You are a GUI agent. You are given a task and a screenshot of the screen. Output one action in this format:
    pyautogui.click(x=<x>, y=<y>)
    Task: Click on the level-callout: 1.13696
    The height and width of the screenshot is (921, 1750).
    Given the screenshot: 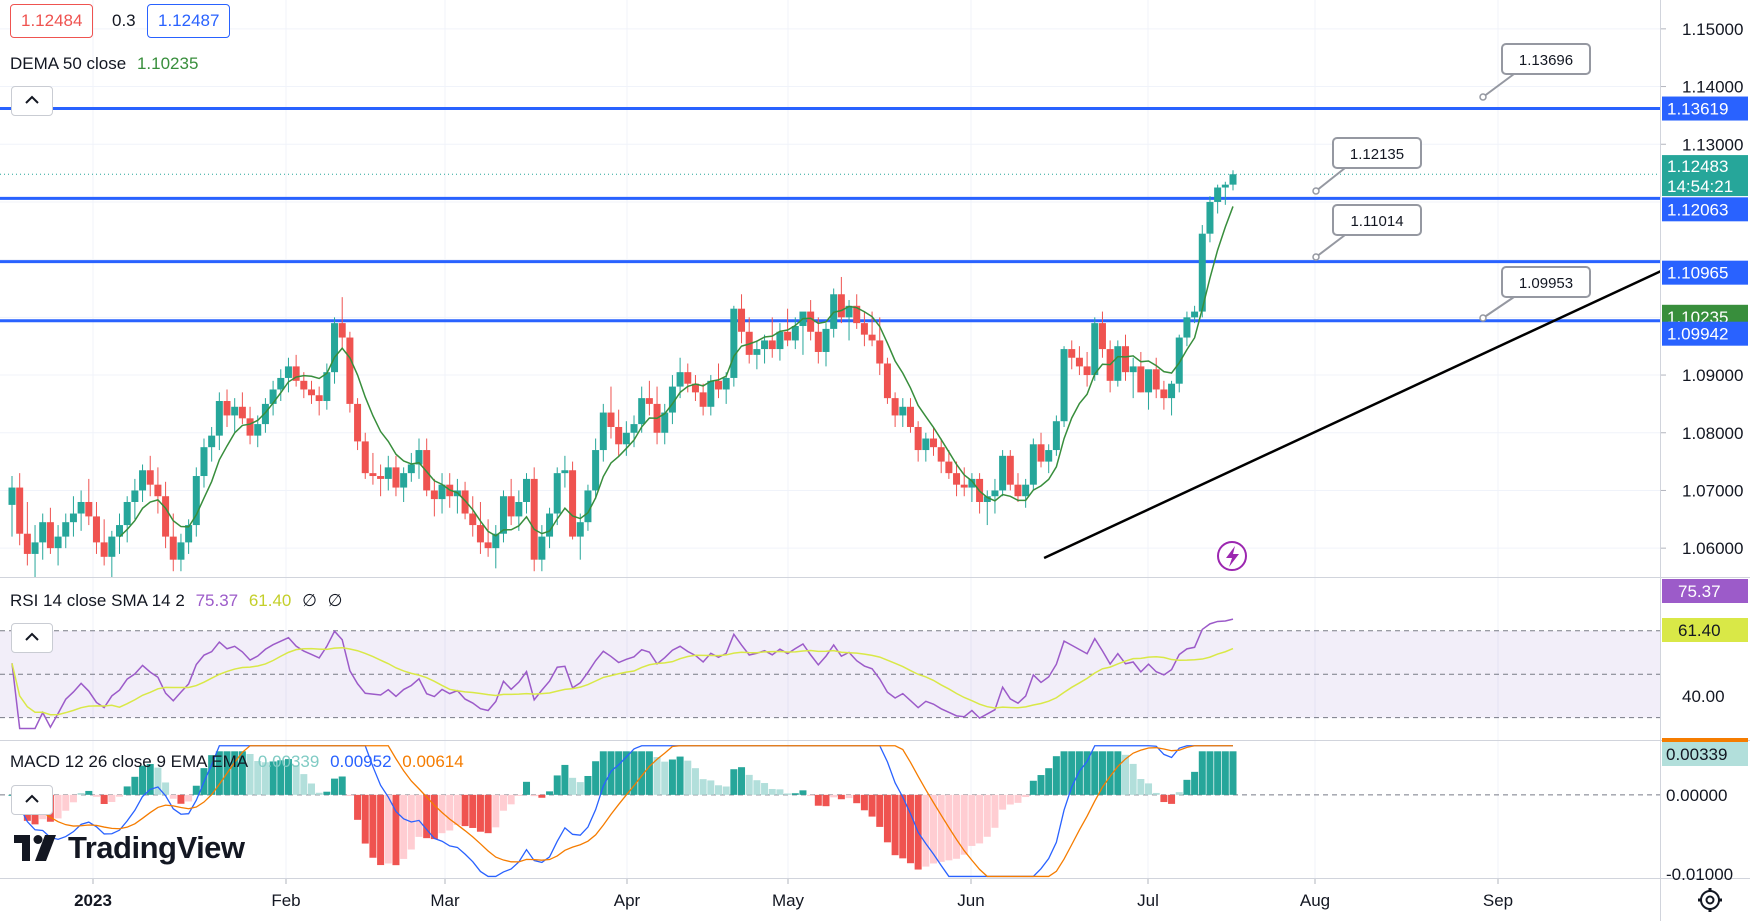 What is the action you would take?
    pyautogui.click(x=1535, y=72)
    